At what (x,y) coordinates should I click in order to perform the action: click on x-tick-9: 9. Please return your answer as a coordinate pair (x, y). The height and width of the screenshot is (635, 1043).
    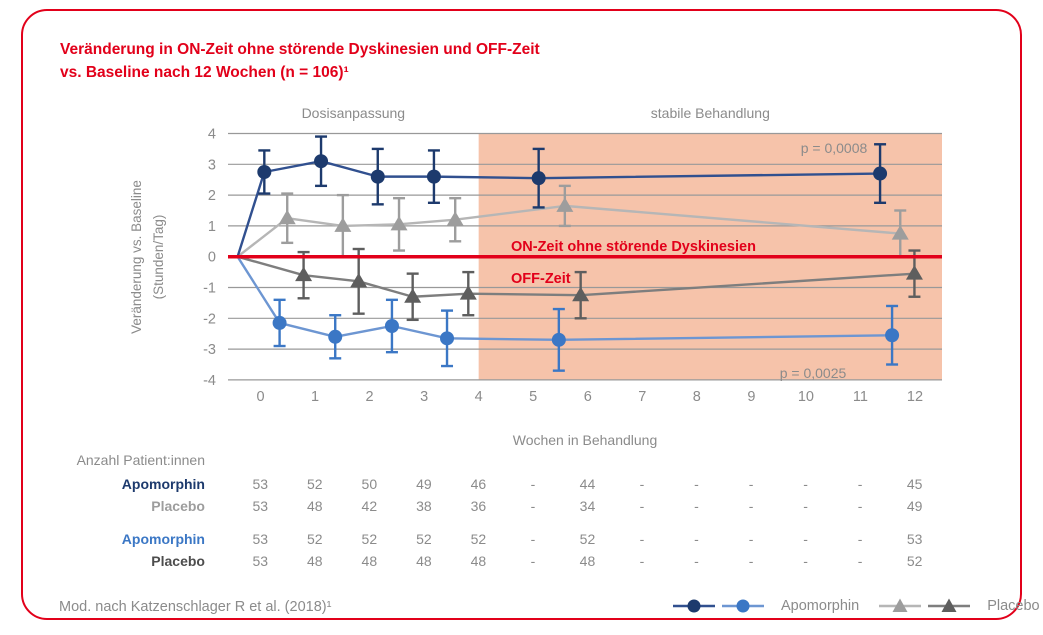
    Looking at the image, I should click on (751, 397).